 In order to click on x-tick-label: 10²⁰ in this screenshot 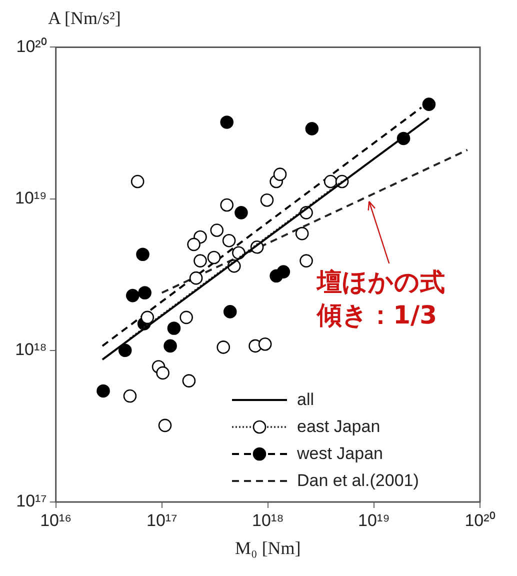, I will do `click(480, 520)`.